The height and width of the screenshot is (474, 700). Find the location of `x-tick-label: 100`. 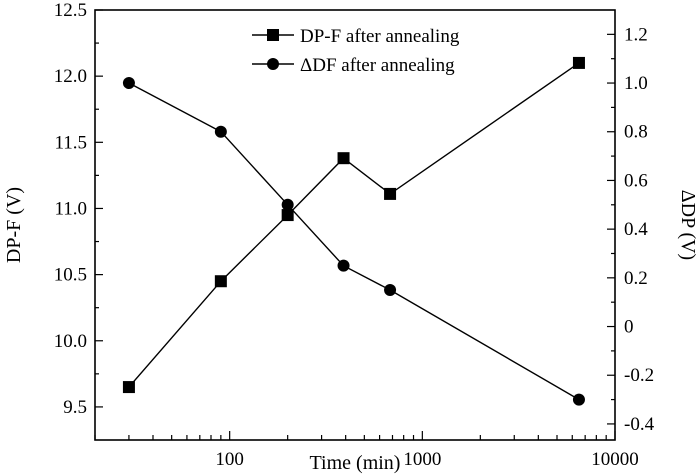

x-tick-label: 100 is located at coordinates (229, 459).